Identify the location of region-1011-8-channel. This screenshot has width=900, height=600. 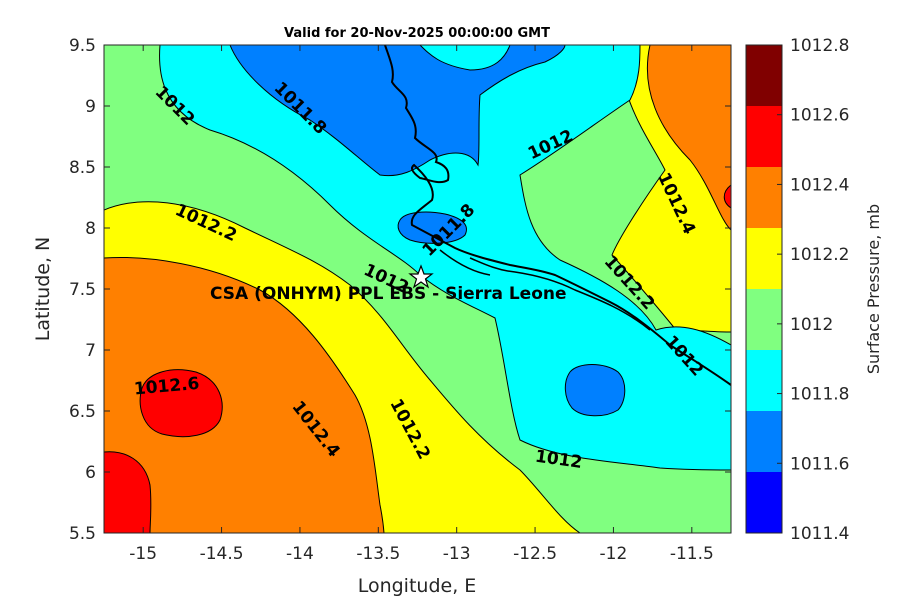
(465, 58).